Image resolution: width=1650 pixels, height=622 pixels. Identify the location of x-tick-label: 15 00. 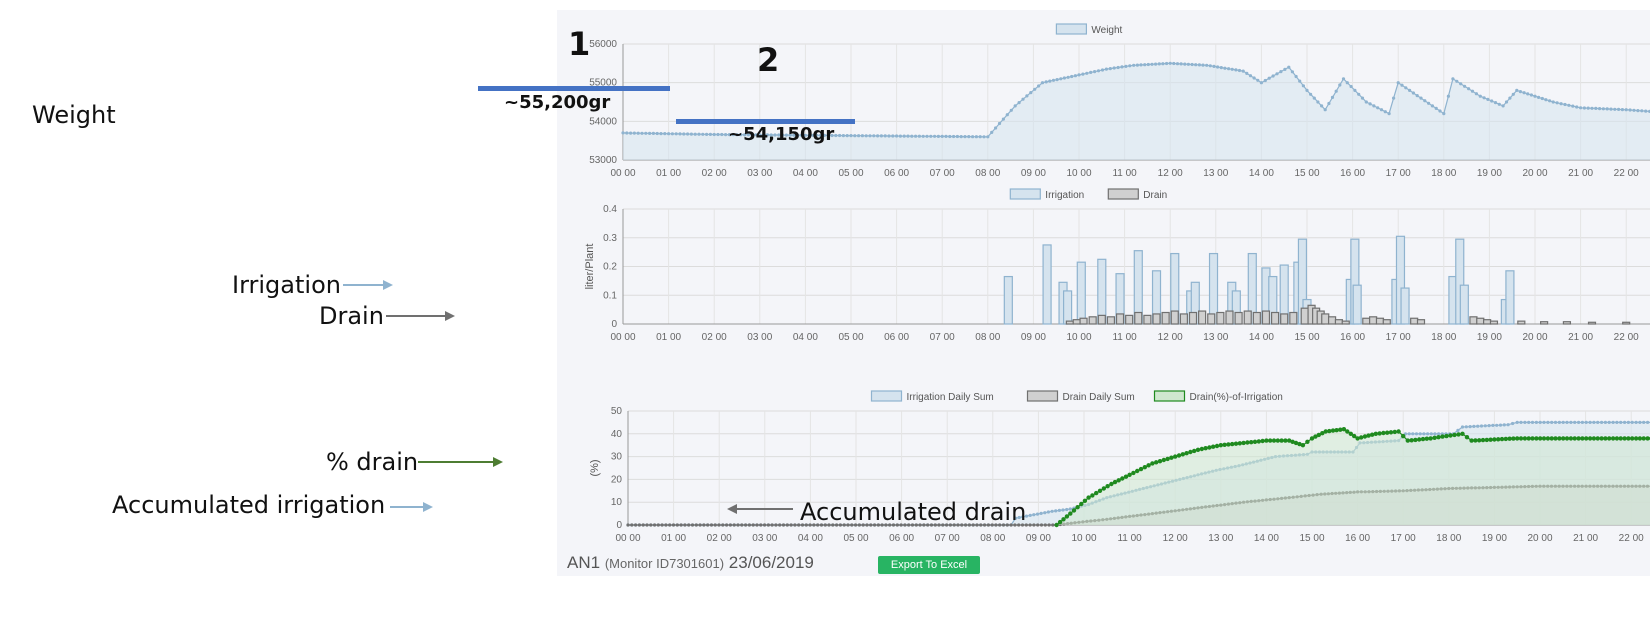
(1306, 173).